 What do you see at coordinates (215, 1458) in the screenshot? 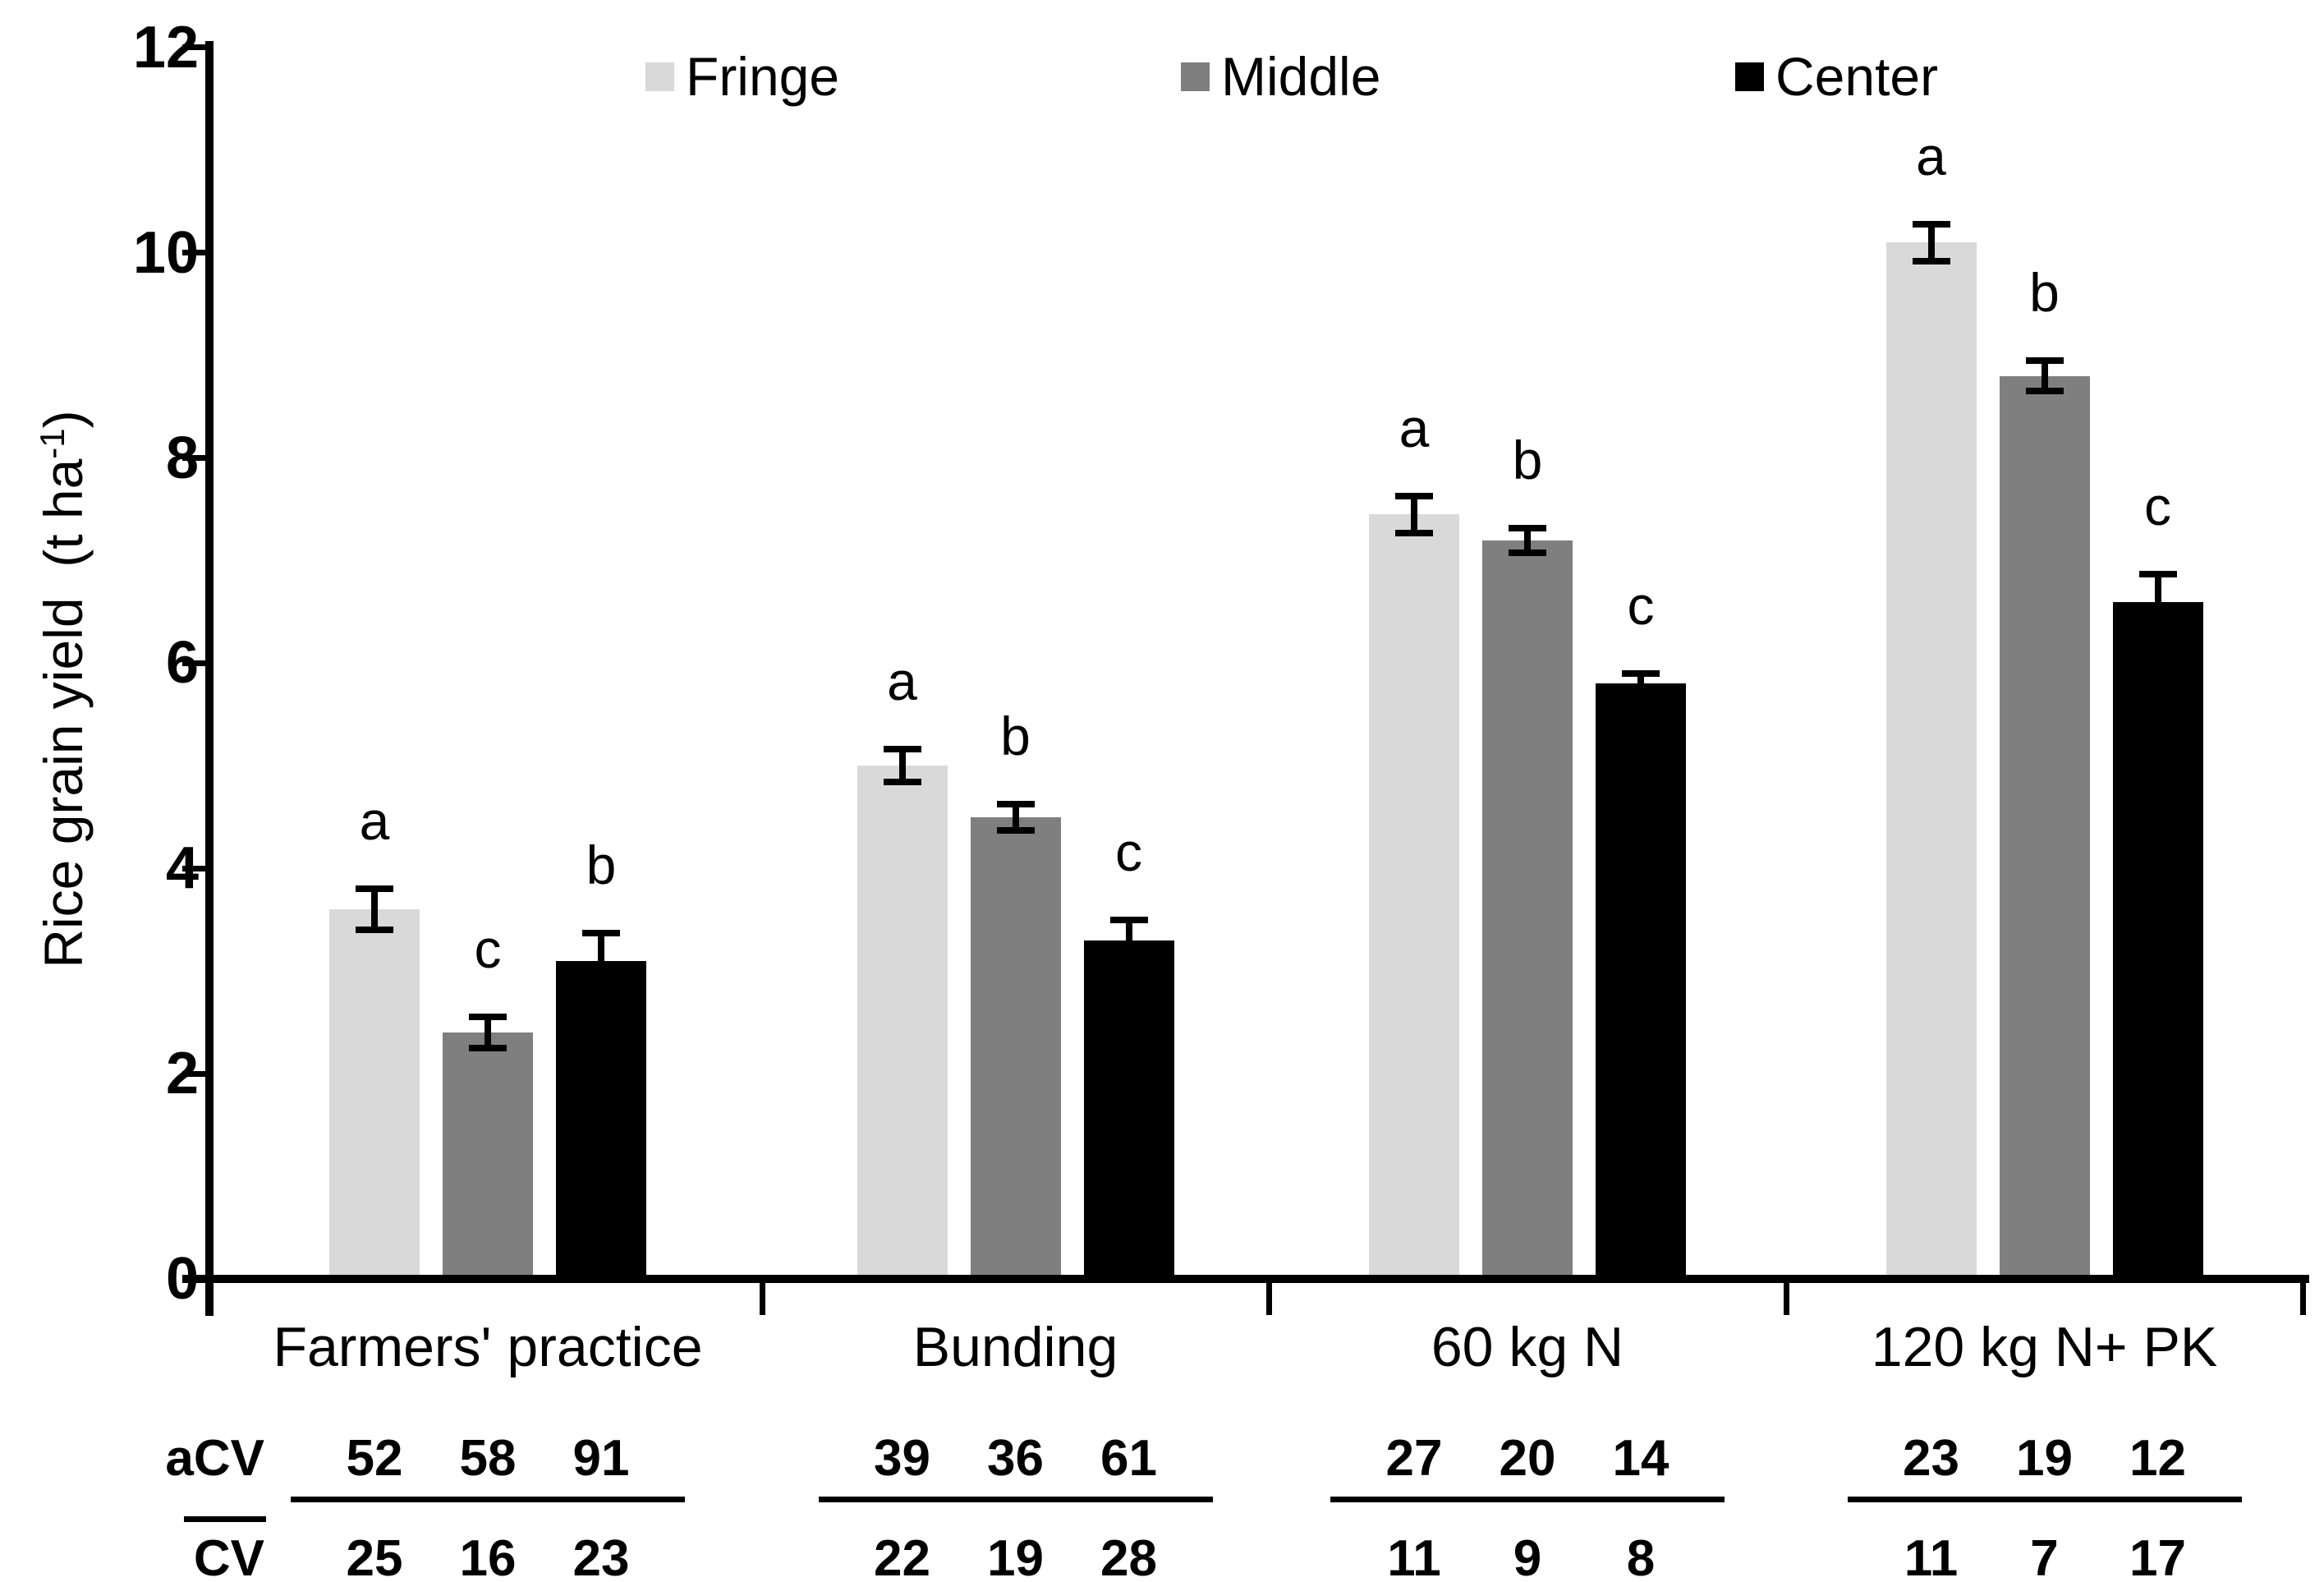
I see `acv-row-label: aCV` at bounding box center [215, 1458].